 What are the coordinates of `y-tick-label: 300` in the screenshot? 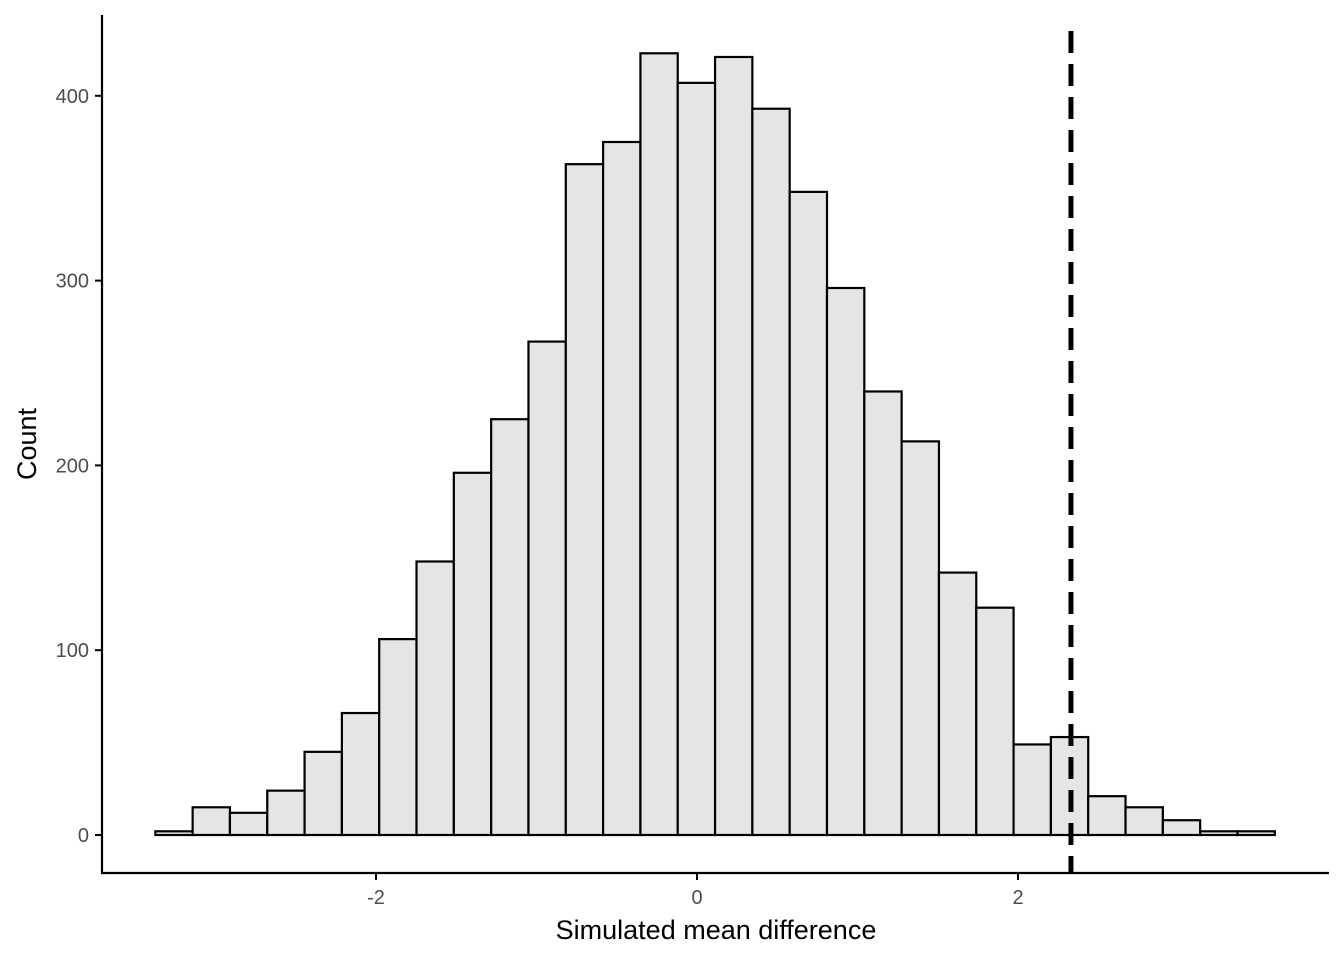 It's located at (72, 282).